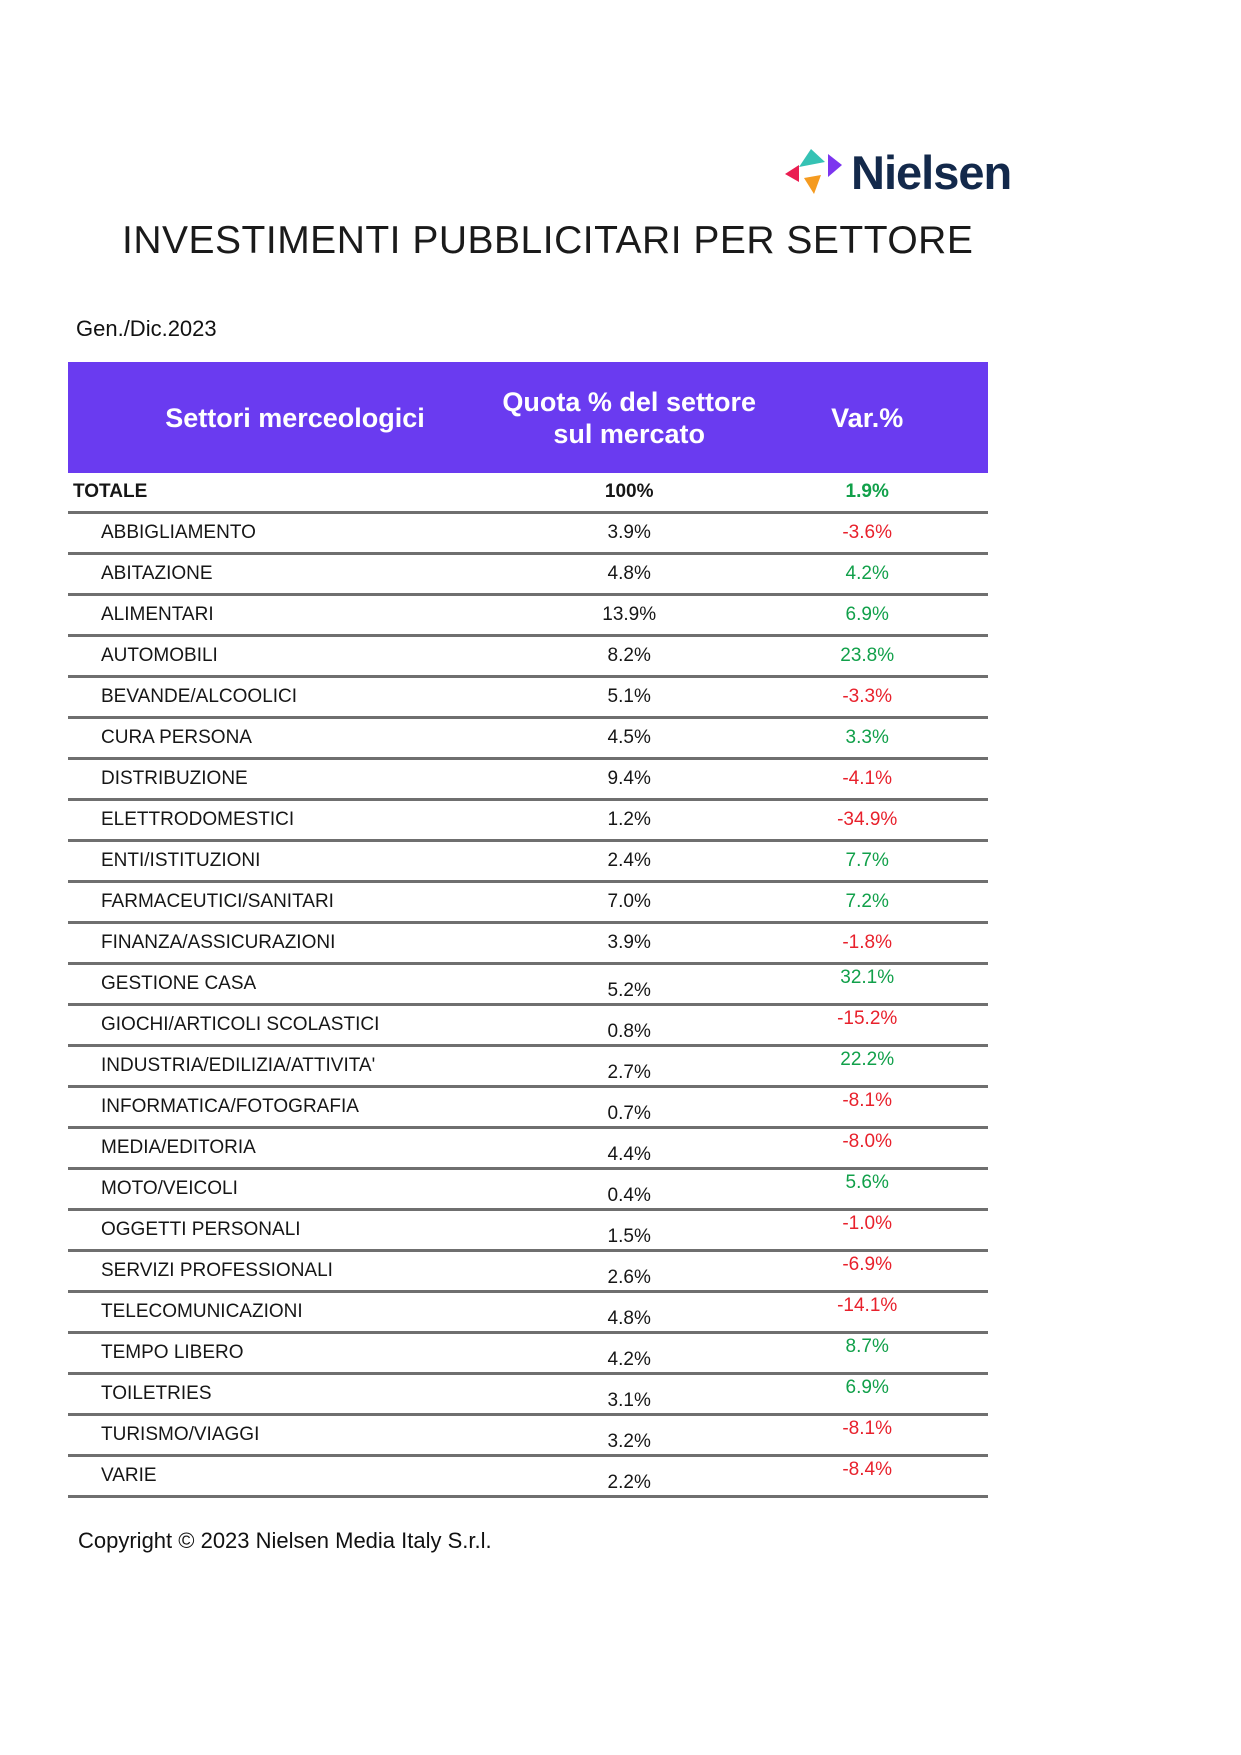 The height and width of the screenshot is (1755, 1241). What do you see at coordinates (528, 1108) in the screenshot?
I see `table-row: INFORMATICA/FOTOGRAFIA 0.7% -8.1%` at bounding box center [528, 1108].